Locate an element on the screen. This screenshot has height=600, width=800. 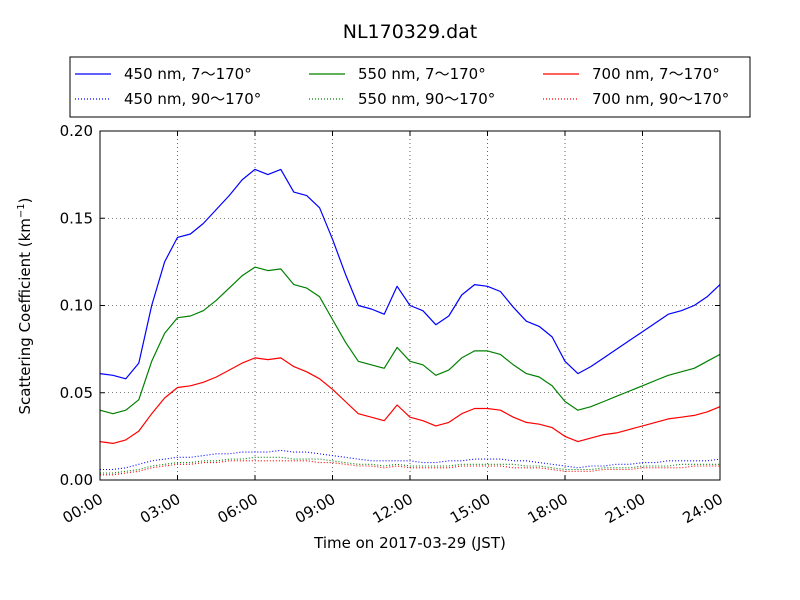
legend-label: 450 nm, 90～170° is located at coordinates (192, 99).